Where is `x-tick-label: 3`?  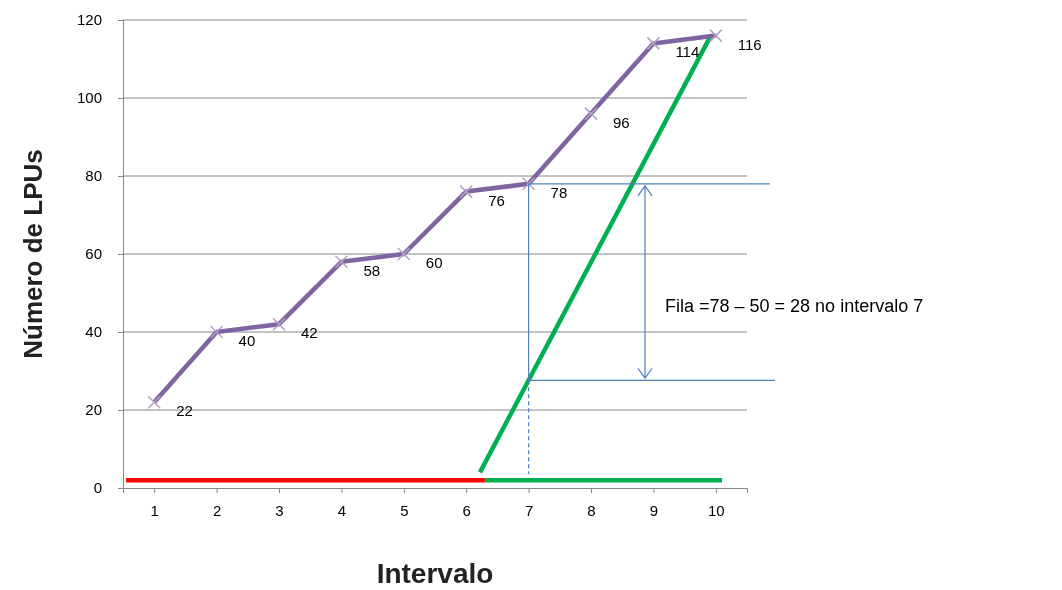 x-tick-label: 3 is located at coordinates (279, 510).